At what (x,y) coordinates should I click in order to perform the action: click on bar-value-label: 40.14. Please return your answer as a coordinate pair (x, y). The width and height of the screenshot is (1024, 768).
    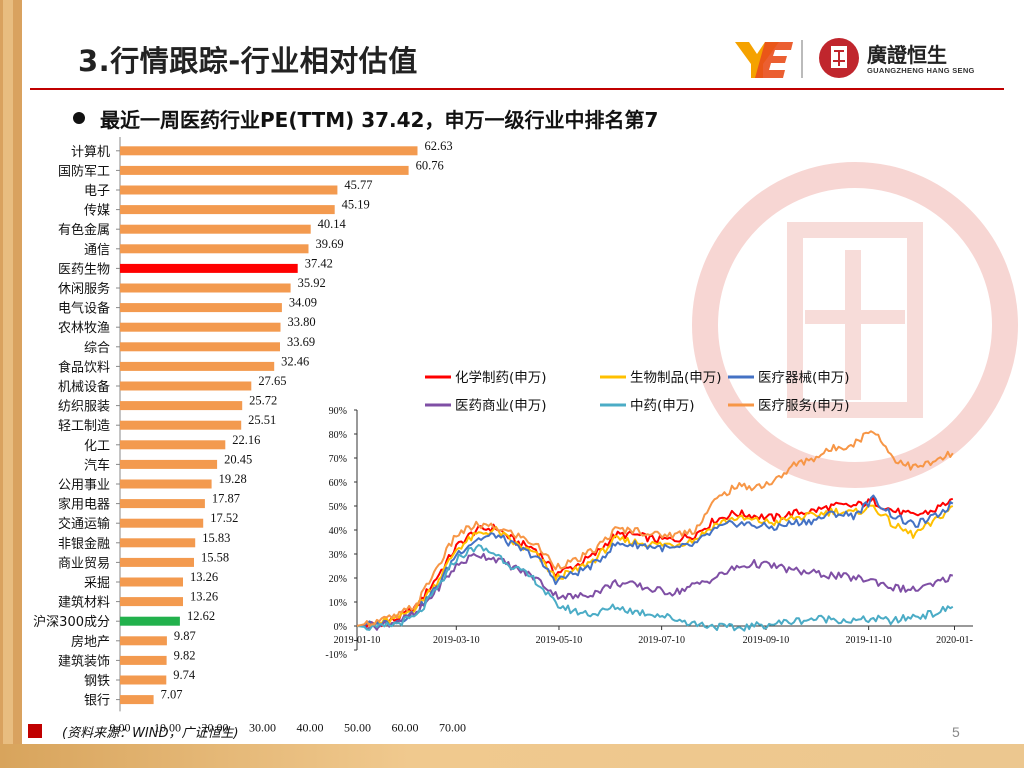
    Looking at the image, I should click on (332, 224).